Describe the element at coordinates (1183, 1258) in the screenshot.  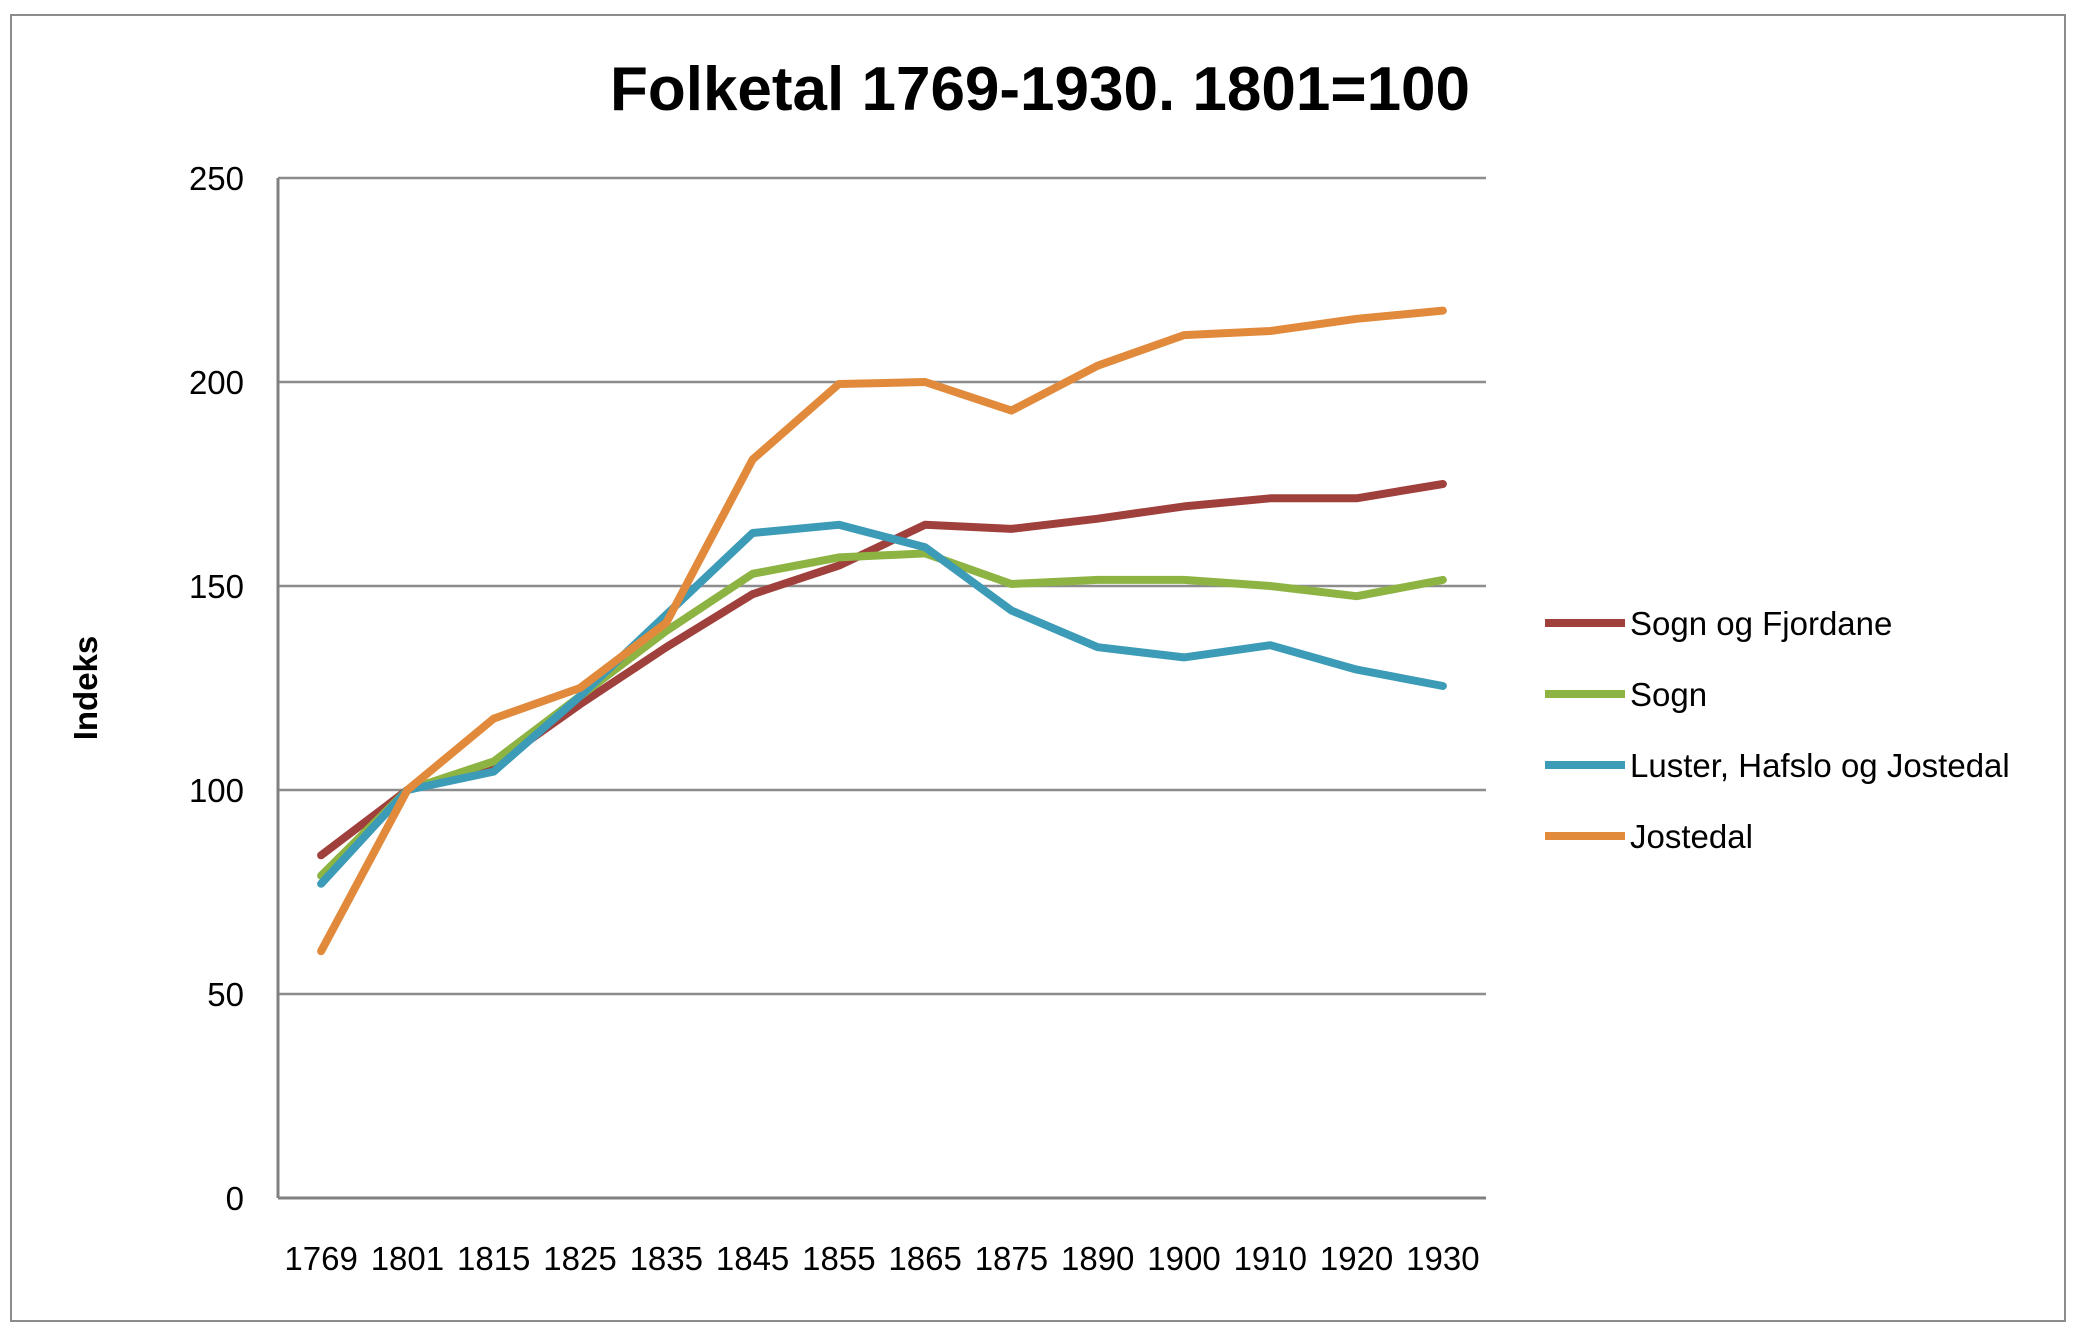
I see `x-tick-label: 1900` at that location.